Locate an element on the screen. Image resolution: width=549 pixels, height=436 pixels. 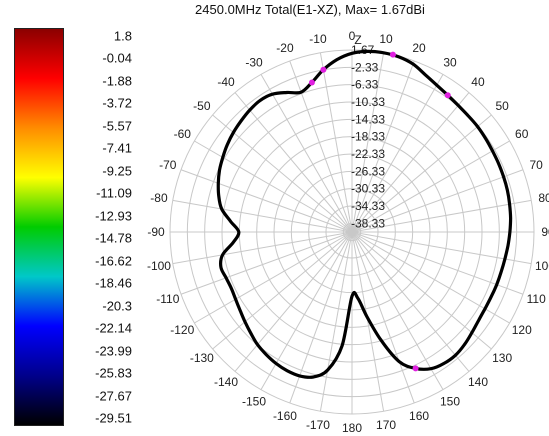
color-scale-label: -7.41 is located at coordinates (117, 148).